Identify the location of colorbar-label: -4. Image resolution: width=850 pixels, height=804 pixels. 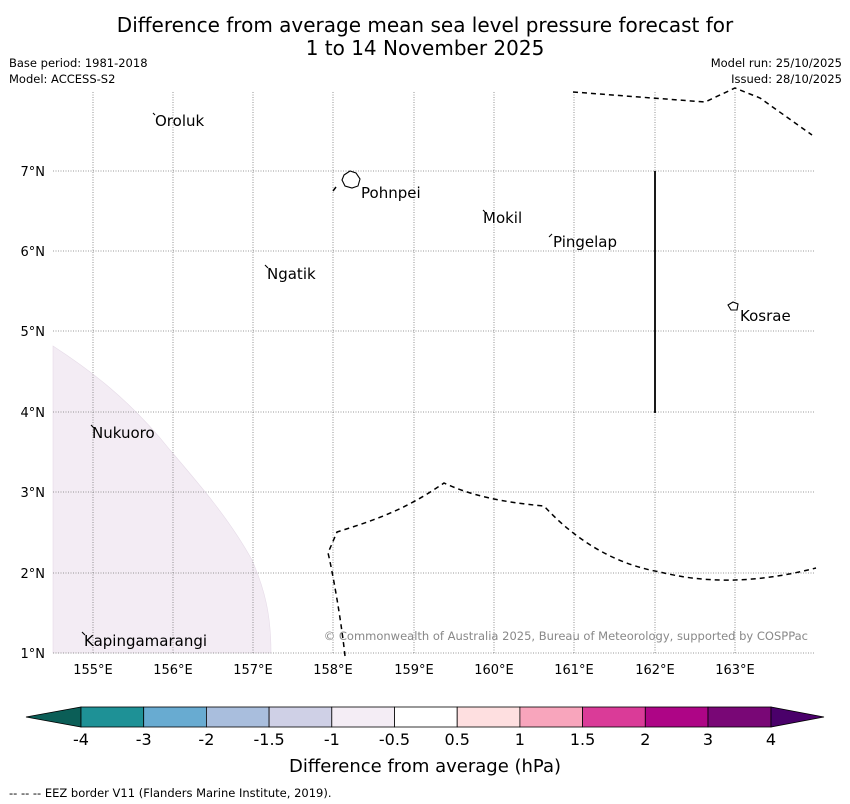
(81, 739).